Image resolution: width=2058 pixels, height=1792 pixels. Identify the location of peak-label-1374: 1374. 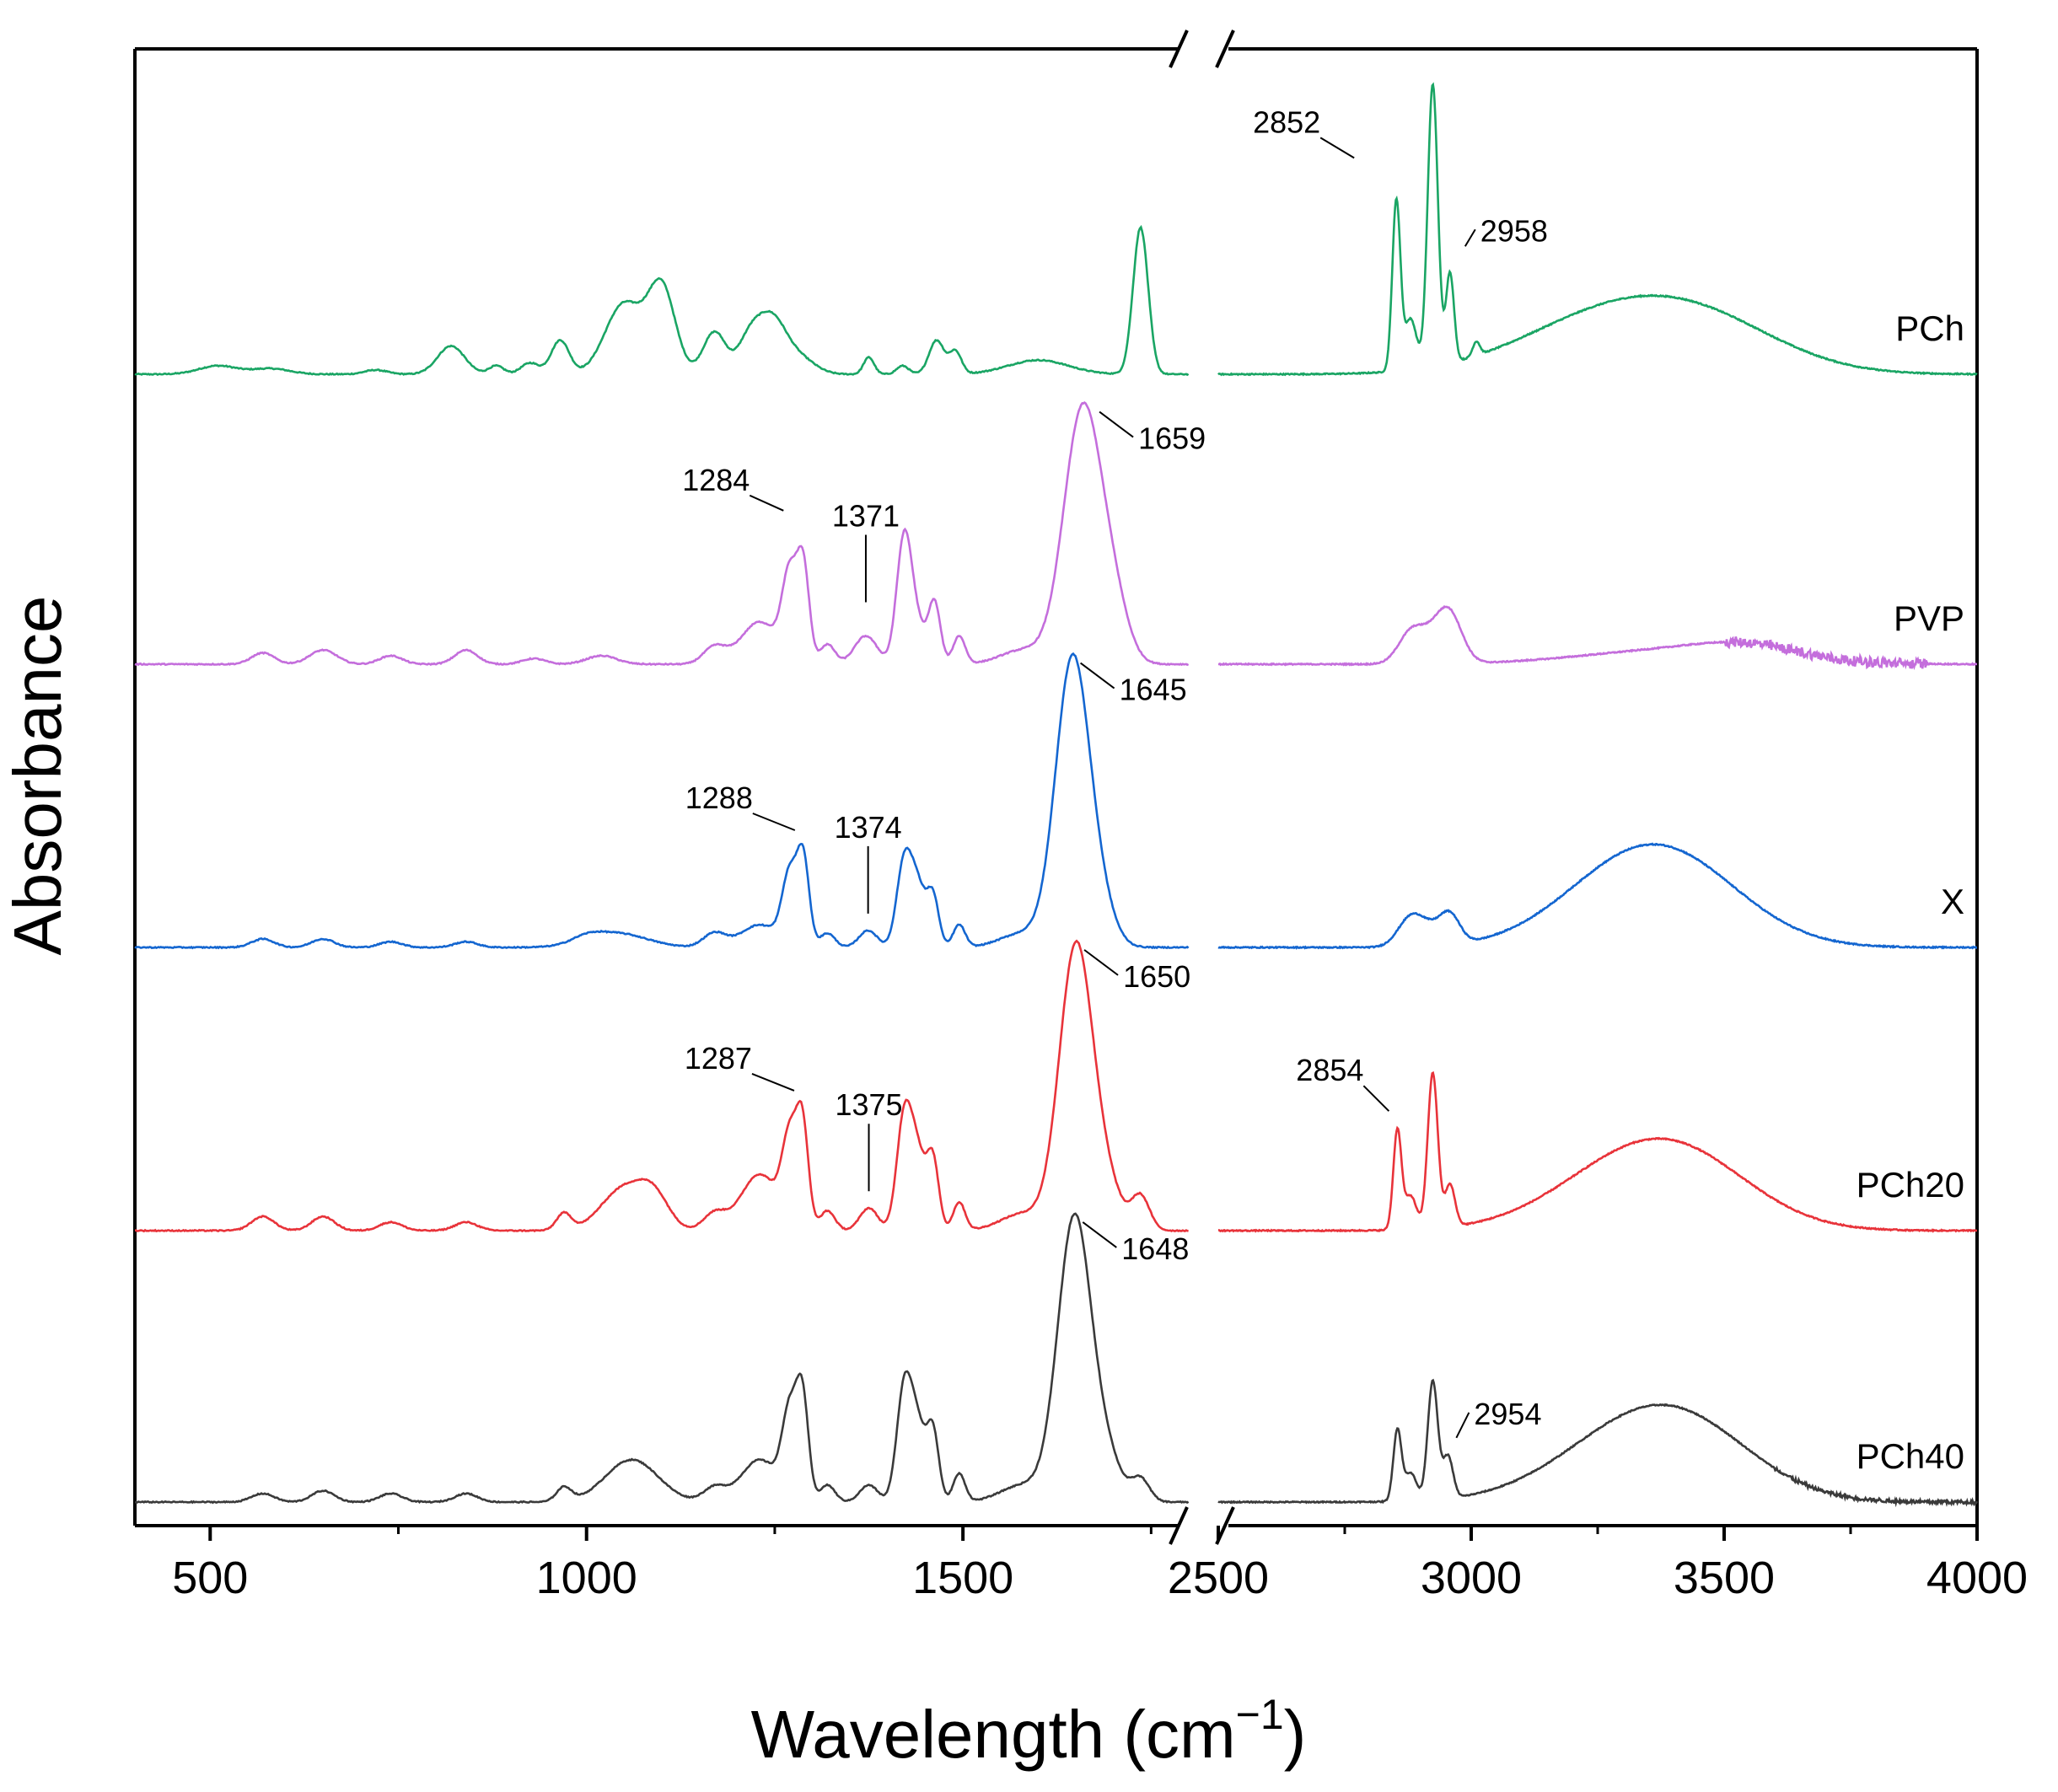
(868, 828).